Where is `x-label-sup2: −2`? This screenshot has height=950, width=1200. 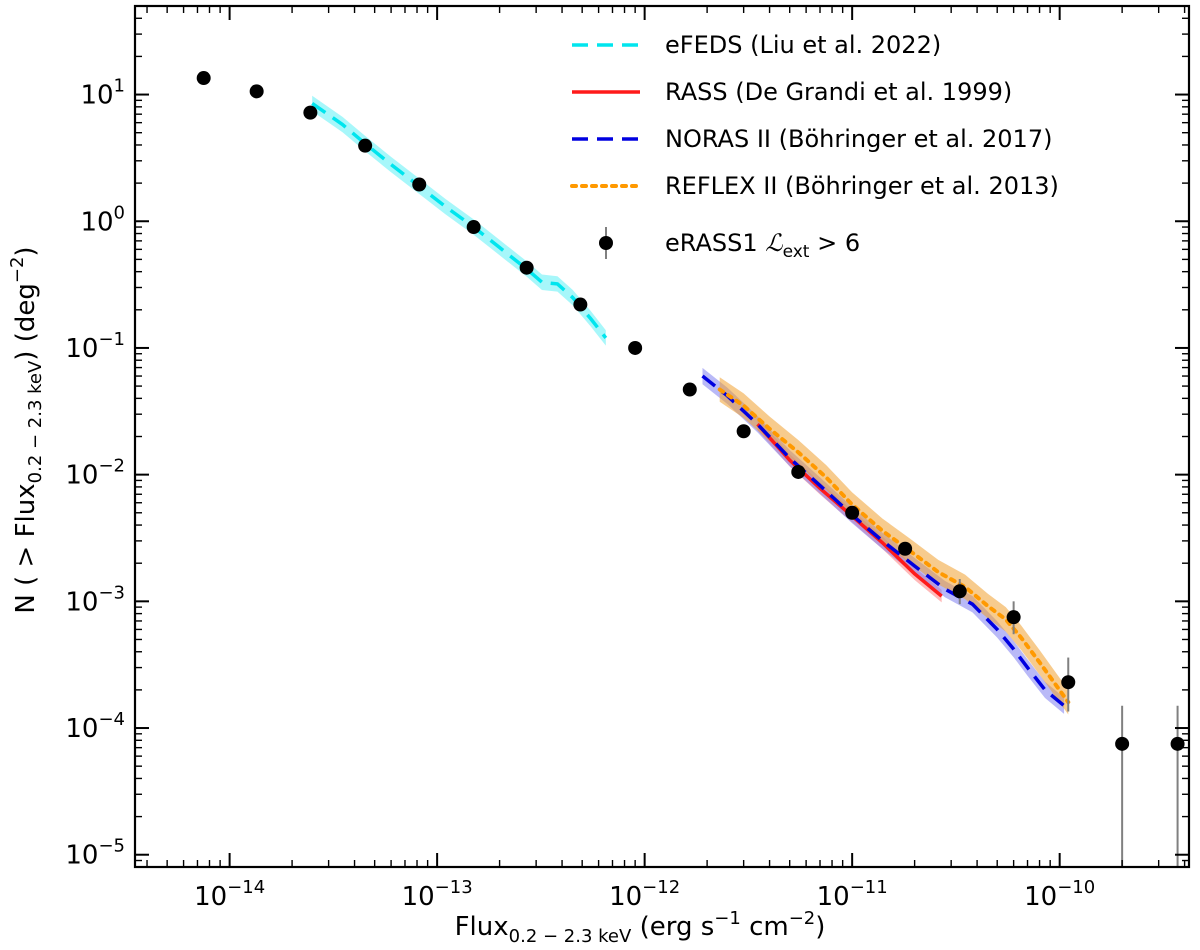 x-label-sup2: −2 is located at coordinates (802, 918).